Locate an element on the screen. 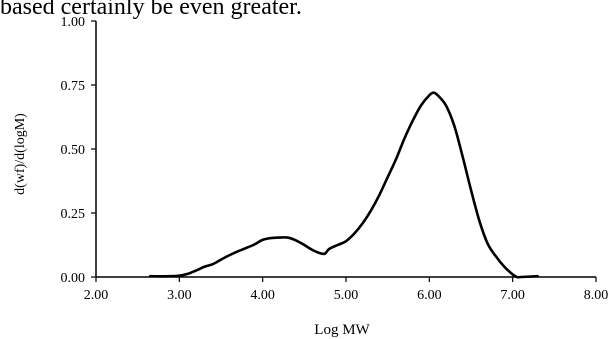 Image resolution: width=612 pixels, height=339 pixels. y-tick-label: 0.00 is located at coordinates (73, 278).